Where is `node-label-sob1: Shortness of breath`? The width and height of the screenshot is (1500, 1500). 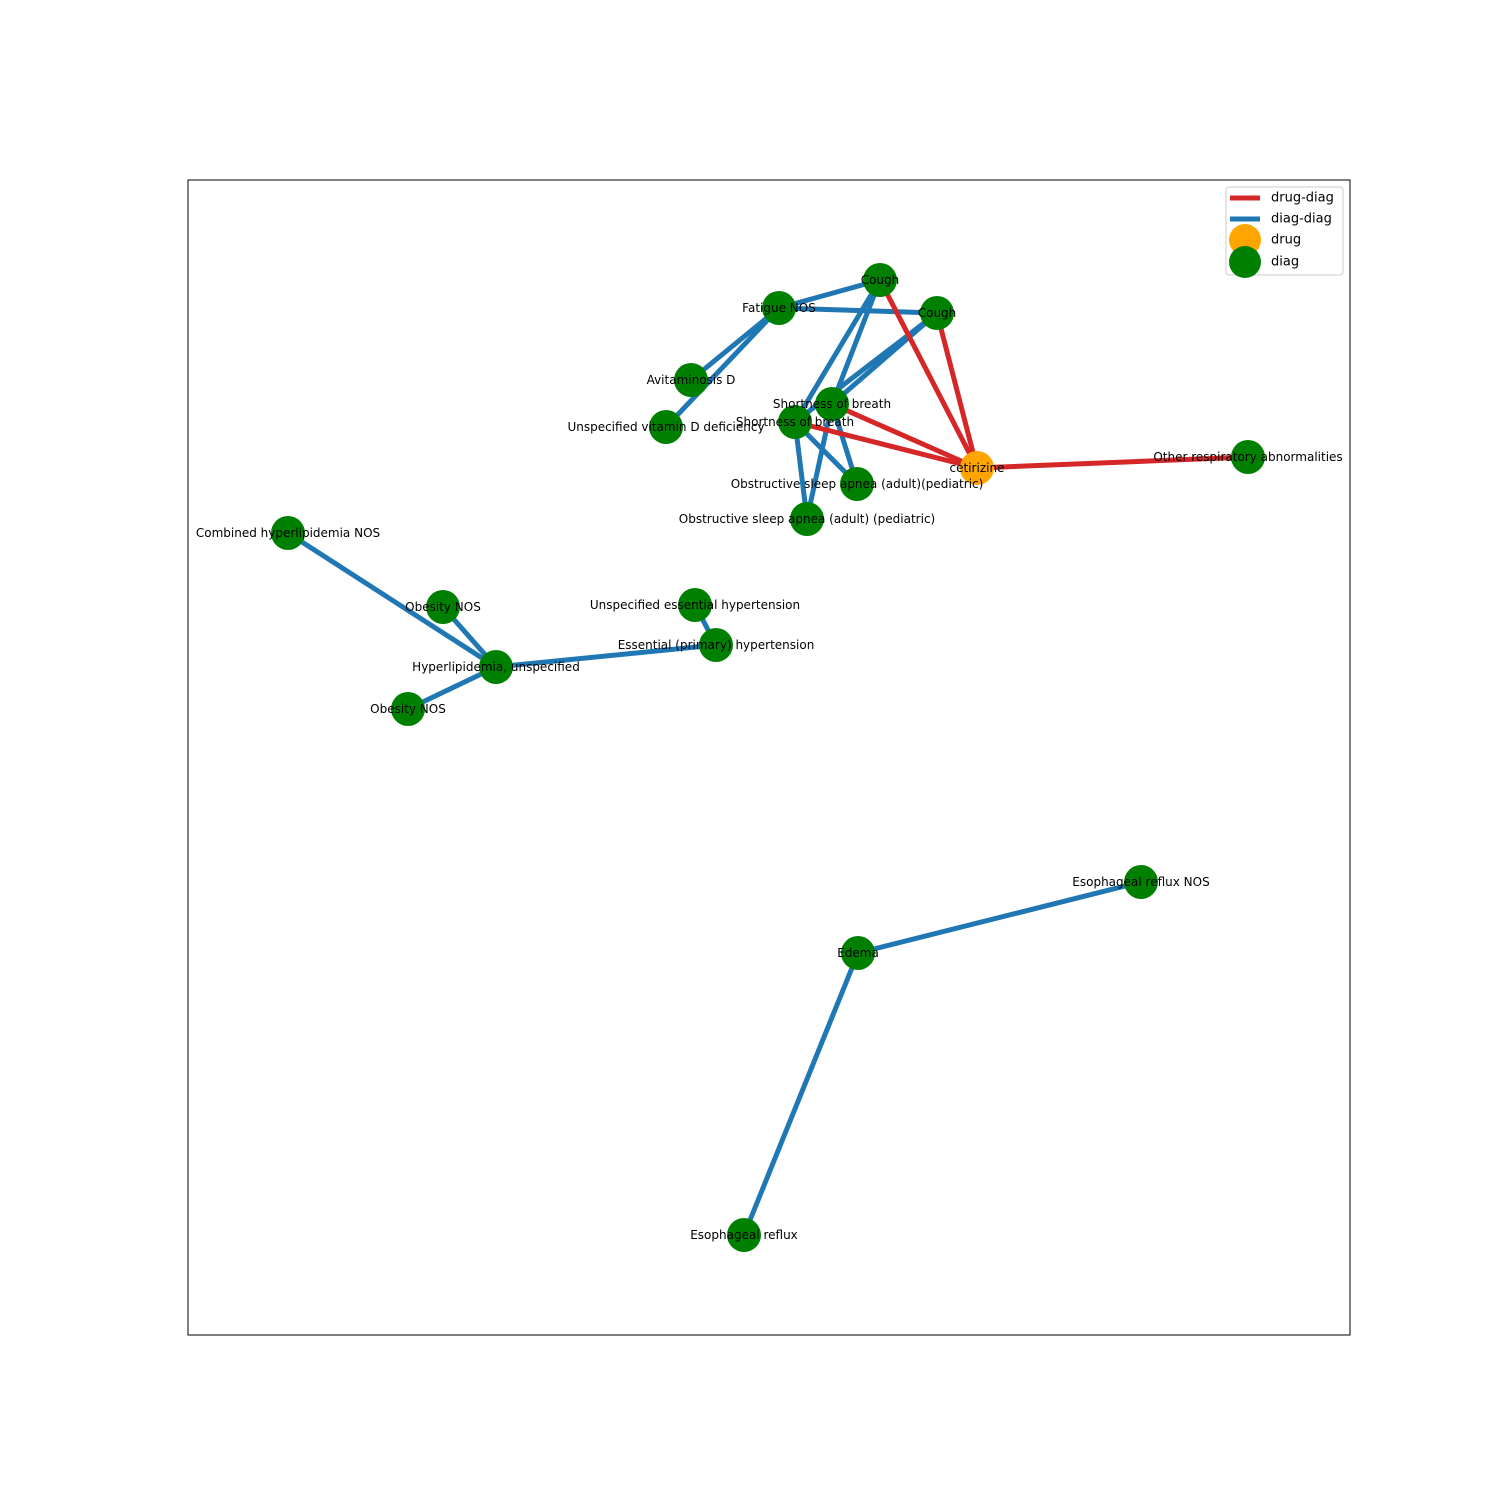
node-label-sob1: Shortness of breath is located at coordinates (832, 404).